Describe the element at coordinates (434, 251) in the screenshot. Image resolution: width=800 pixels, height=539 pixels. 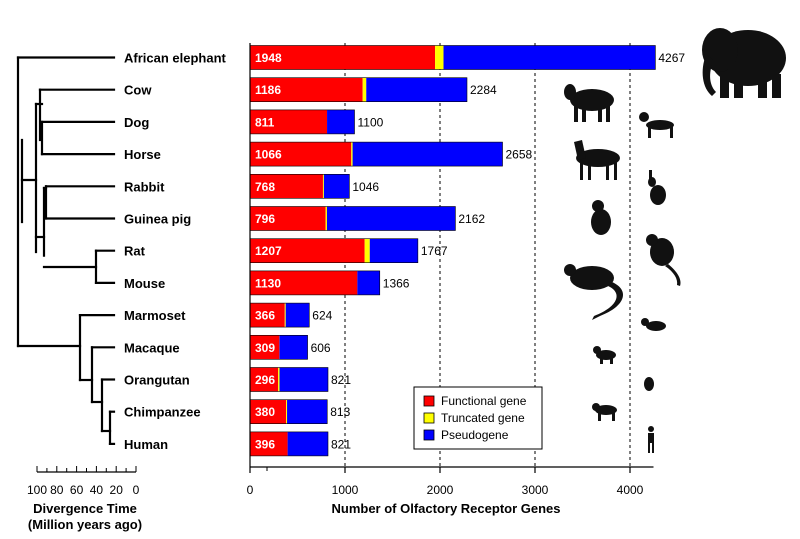
I see `total-label-rat: 1767` at that location.